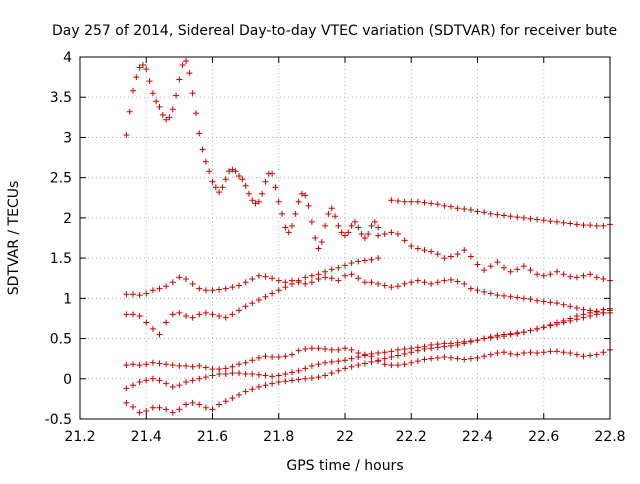 The height and width of the screenshot is (484, 640). Describe the element at coordinates (61, 98) in the screenshot. I see `y-tick-label: 3.5` at that location.